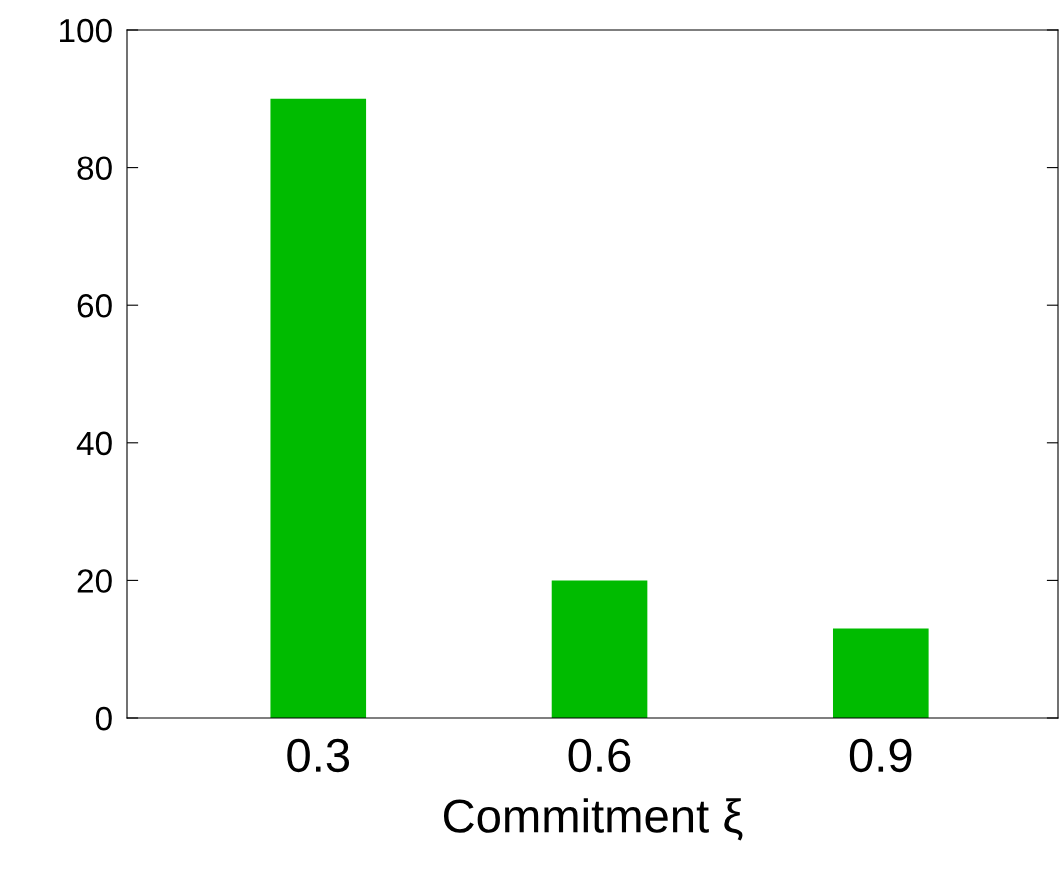  I want to click on y-tick-label: 60, so click(94, 306).